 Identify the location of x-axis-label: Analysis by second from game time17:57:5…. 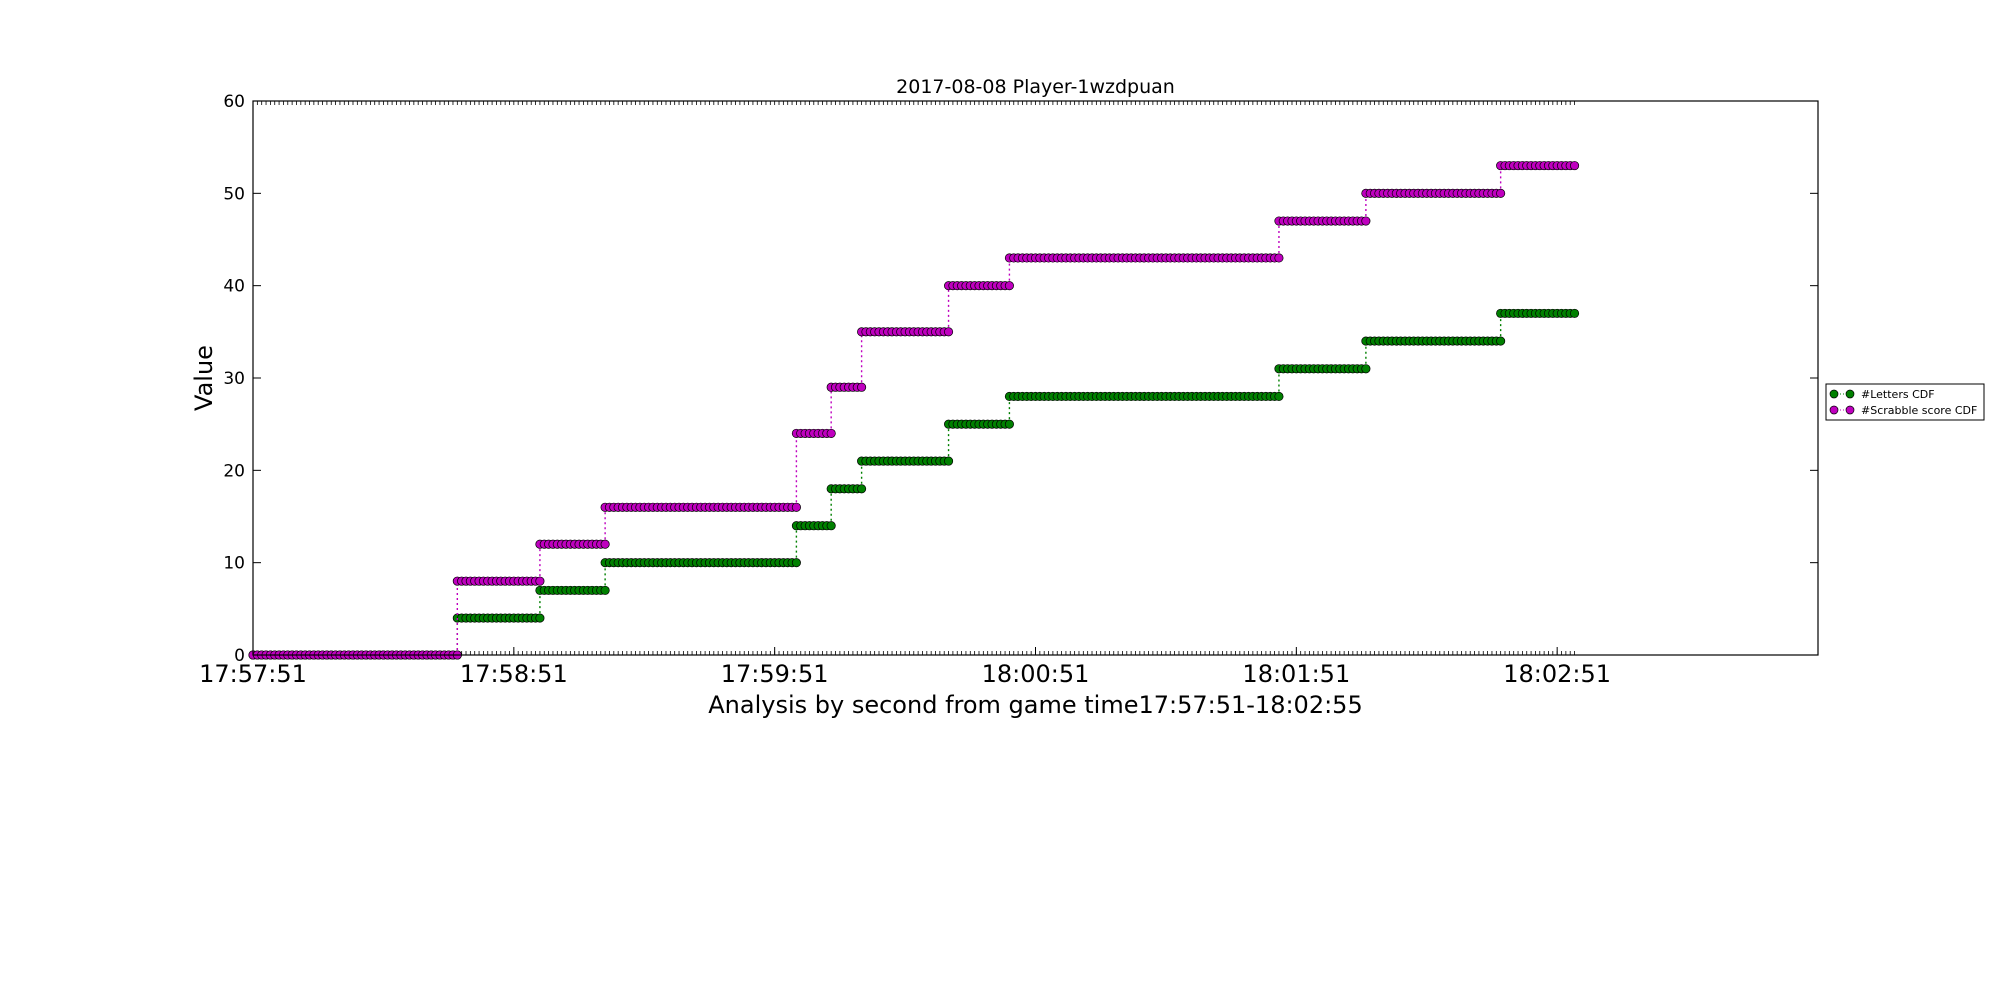
(1035, 705).